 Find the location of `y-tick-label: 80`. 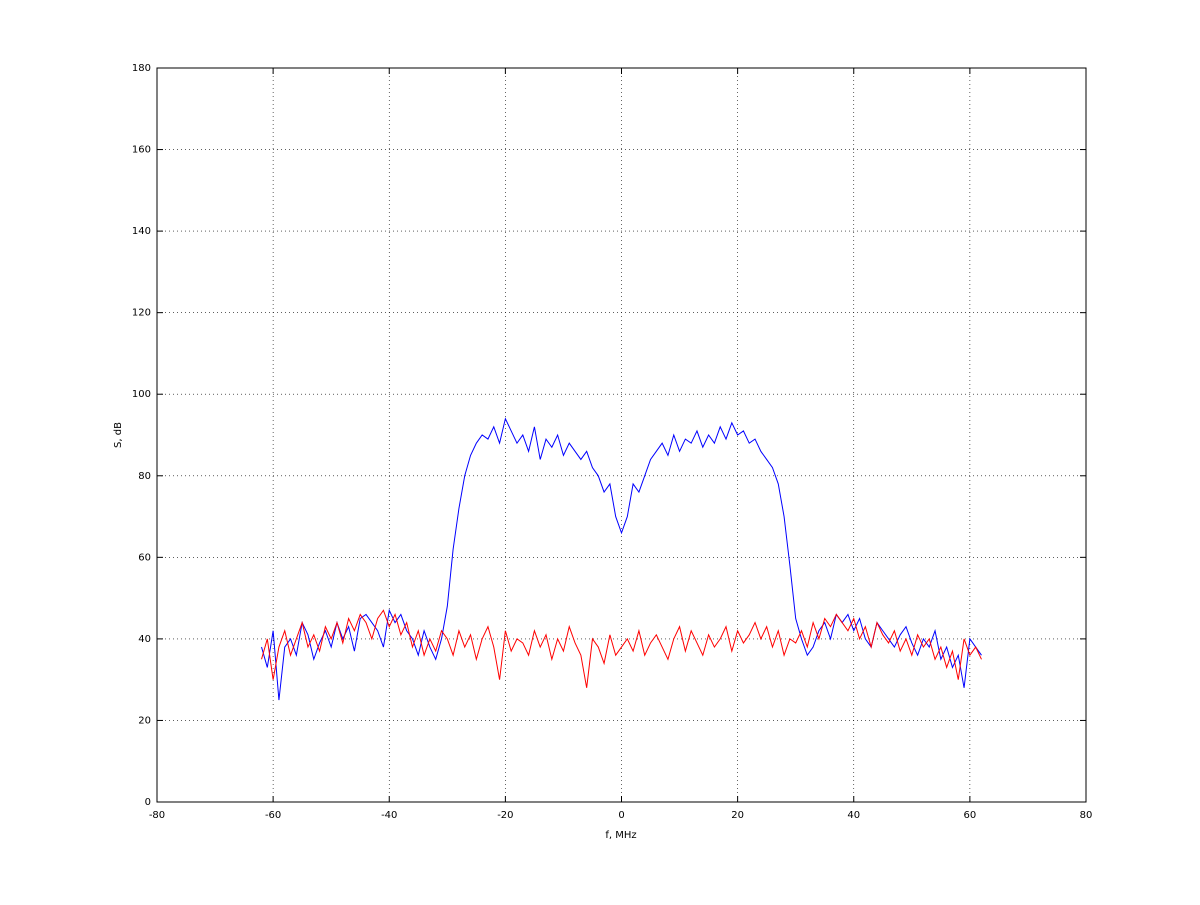

y-tick-label: 80 is located at coordinates (144, 476).